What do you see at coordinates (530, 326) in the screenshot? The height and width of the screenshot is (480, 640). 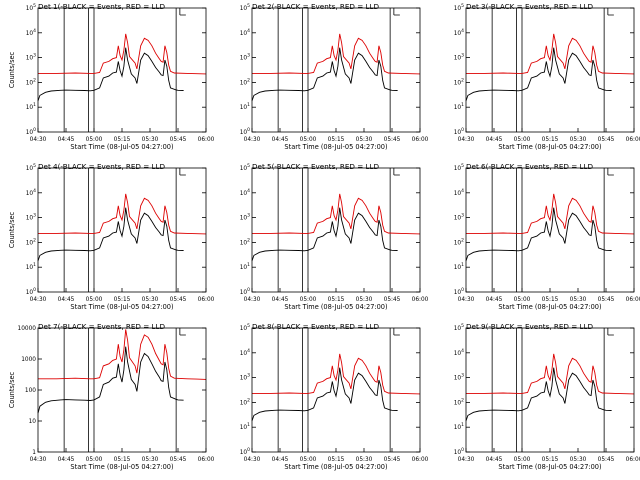 I see `panel-title: Det 9(-BLACK = Events, RED = LLD` at bounding box center [530, 326].